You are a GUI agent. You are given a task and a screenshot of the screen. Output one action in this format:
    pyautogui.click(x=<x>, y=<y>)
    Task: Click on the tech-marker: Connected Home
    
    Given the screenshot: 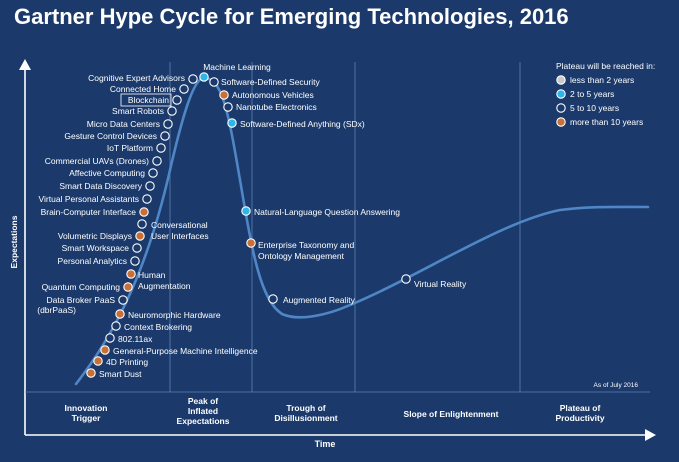 What is the action you would take?
    pyautogui.click(x=149, y=89)
    